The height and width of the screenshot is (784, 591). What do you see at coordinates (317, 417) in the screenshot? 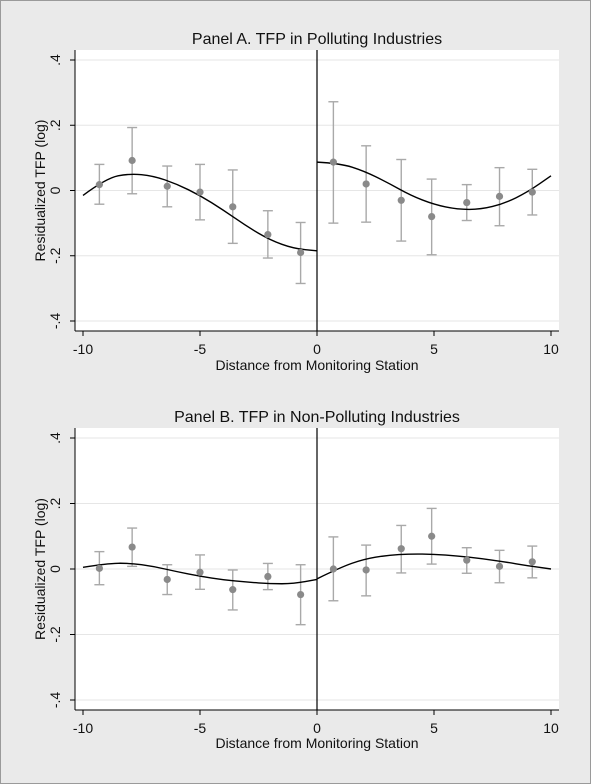
I see `panel-title: Panel B. TFP in Non-Polluting Industries` at bounding box center [317, 417].